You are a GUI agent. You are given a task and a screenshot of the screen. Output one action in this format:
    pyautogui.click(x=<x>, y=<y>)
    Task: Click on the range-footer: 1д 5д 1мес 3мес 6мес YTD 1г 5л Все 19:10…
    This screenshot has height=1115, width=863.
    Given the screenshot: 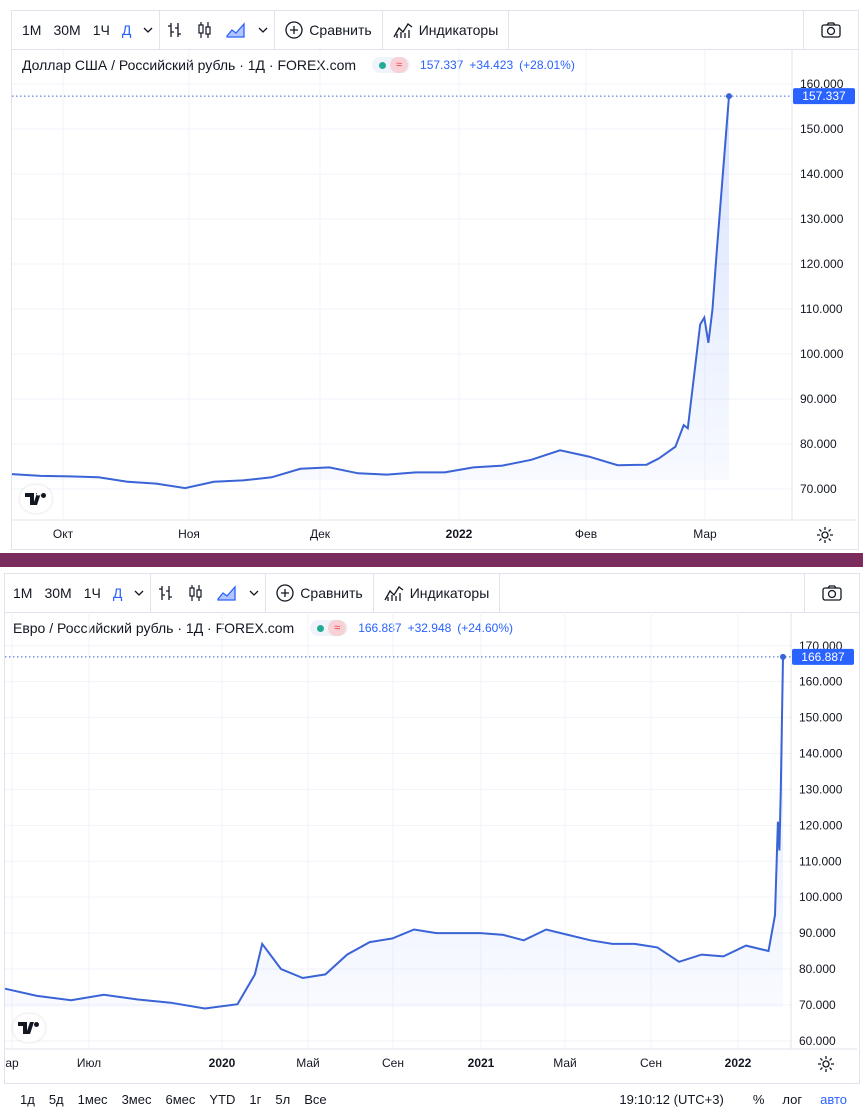 What is the action you would take?
    pyautogui.click(x=431, y=1099)
    